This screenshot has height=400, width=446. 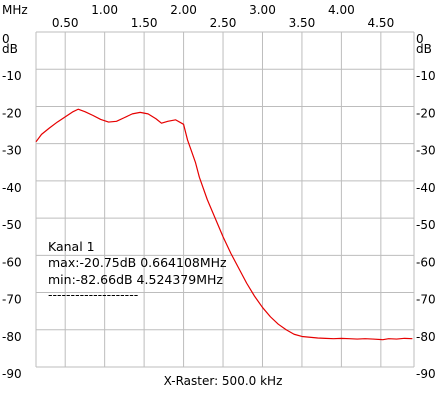 What do you see at coordinates (223, 23) in the screenshot?
I see `bottom-tick-label: 2.50` at bounding box center [223, 23].